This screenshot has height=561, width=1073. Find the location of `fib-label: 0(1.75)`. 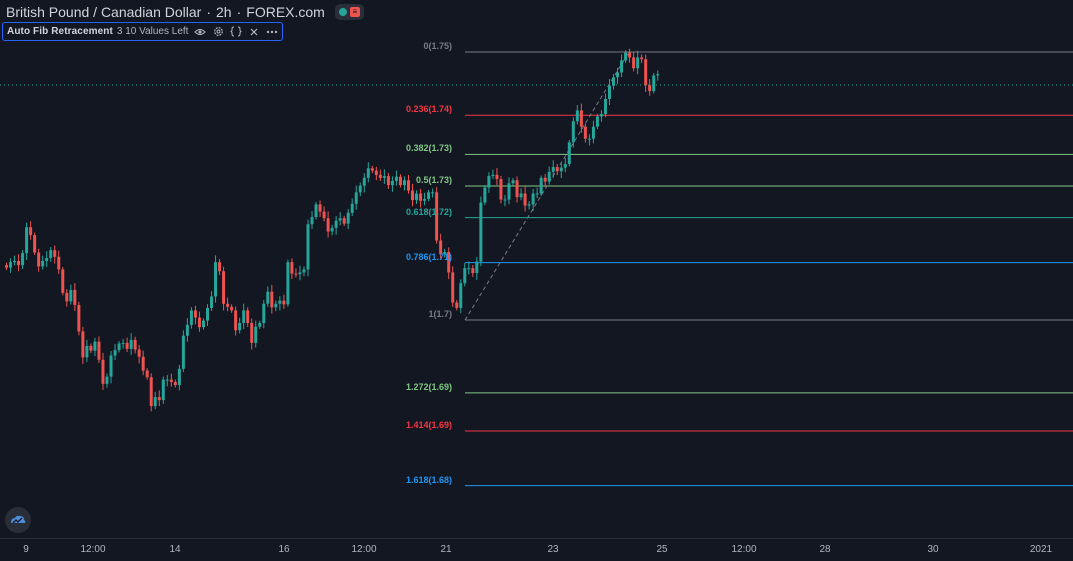

fib-label: 0(1.75) is located at coordinates (437, 46).